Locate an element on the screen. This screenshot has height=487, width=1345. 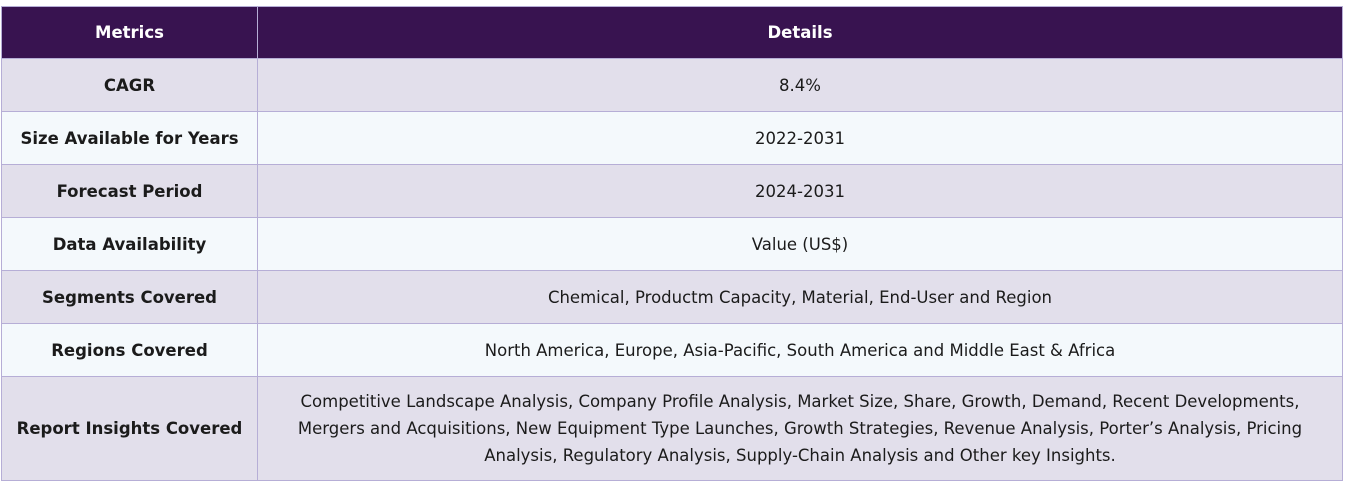
metric-cell: Segments Covered is located at coordinates (129, 297).